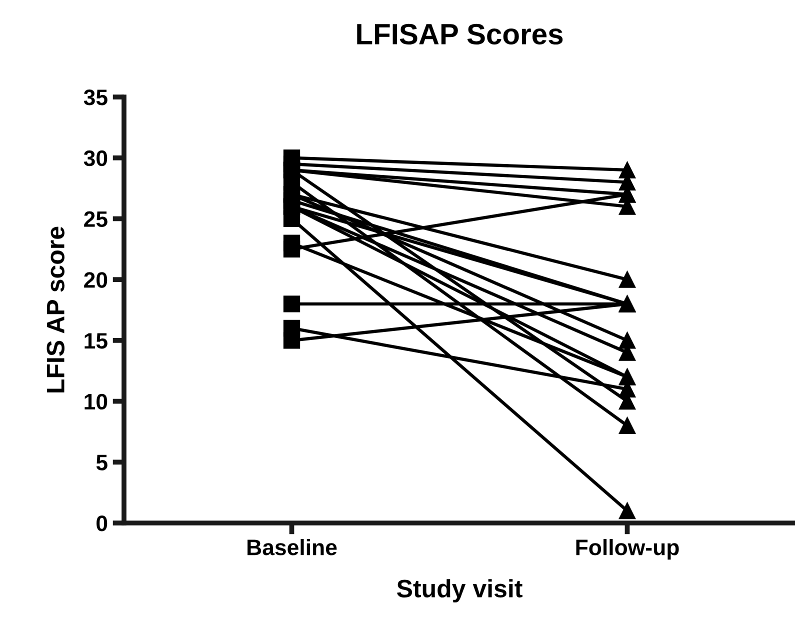 This screenshot has height=630, width=795. What do you see at coordinates (102, 462) in the screenshot?
I see `y-tick-label: 5` at bounding box center [102, 462].